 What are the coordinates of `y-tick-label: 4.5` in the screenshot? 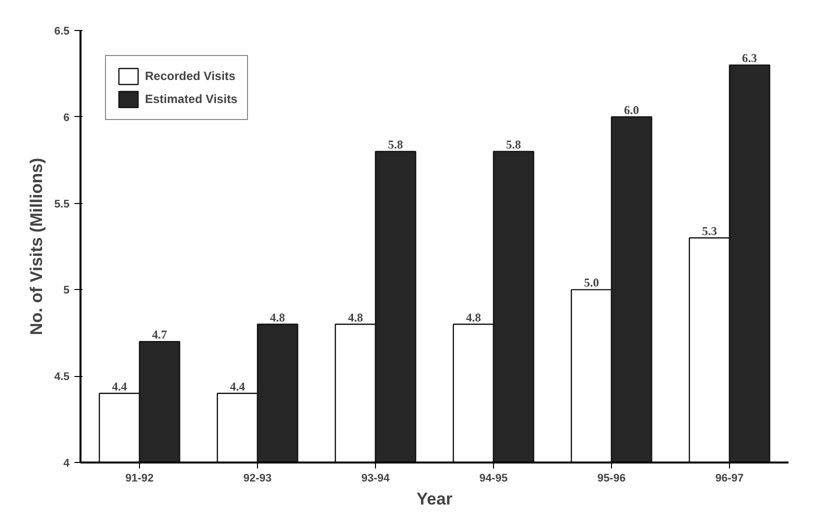 It's located at (62, 377).